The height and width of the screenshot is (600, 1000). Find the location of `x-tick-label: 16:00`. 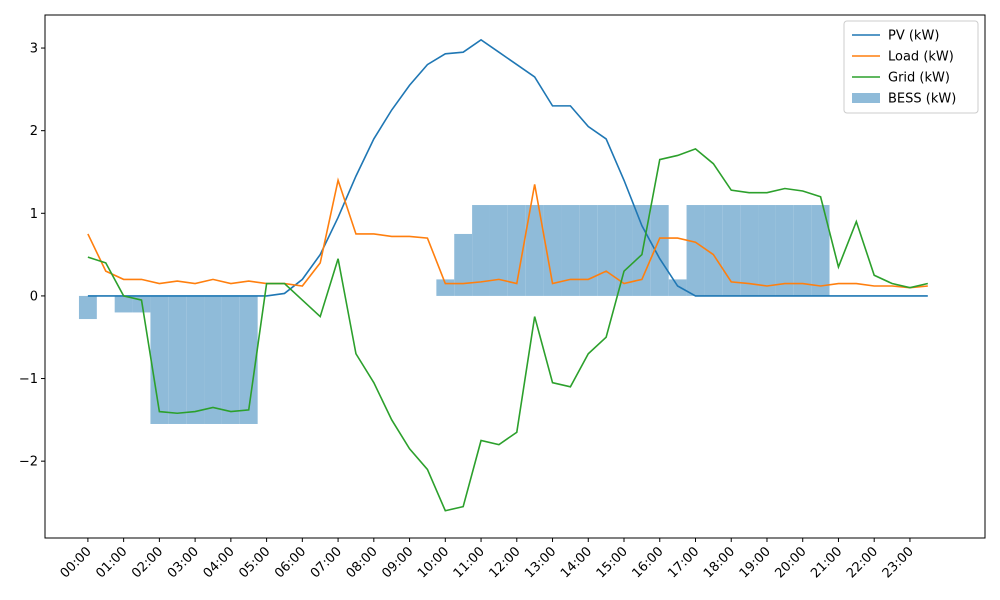

x-tick-label: 16:00 is located at coordinates (647, 562).